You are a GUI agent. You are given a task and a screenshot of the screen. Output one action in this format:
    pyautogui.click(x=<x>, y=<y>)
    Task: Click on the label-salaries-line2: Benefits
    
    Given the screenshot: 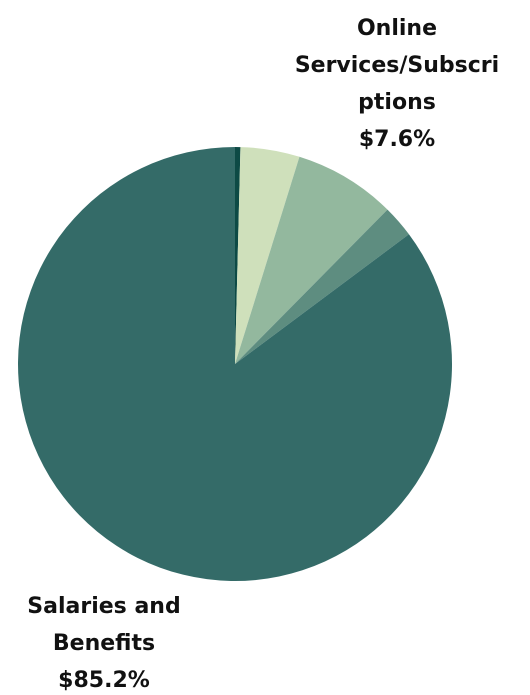 What is the action you would take?
    pyautogui.click(x=104, y=643)
    